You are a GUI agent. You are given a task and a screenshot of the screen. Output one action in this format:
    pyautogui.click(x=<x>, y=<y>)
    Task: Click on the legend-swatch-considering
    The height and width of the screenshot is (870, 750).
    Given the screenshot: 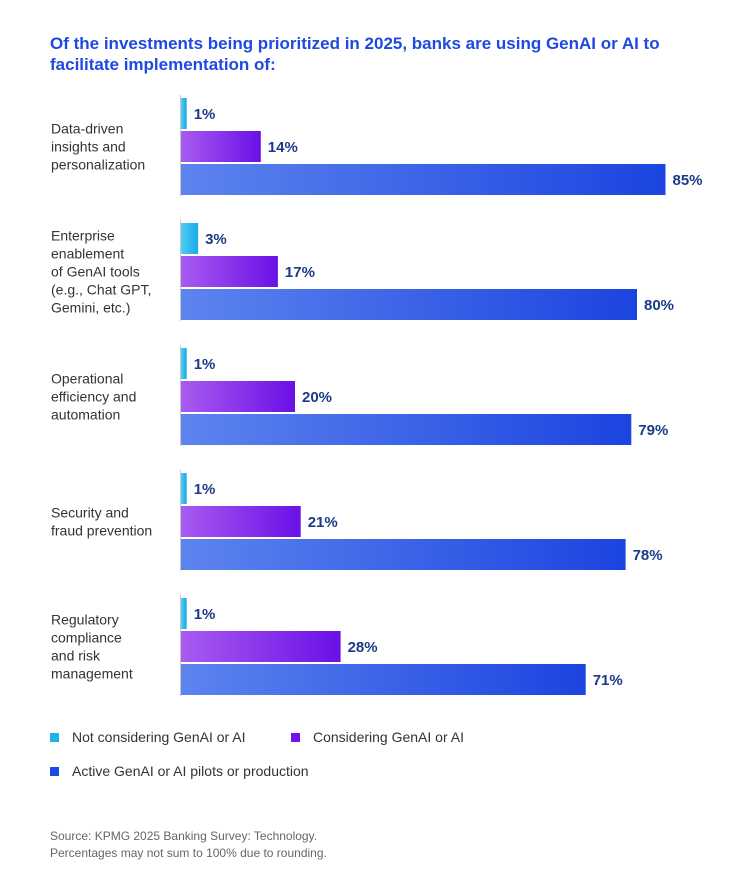 What is the action you would take?
    pyautogui.click(x=295, y=737)
    